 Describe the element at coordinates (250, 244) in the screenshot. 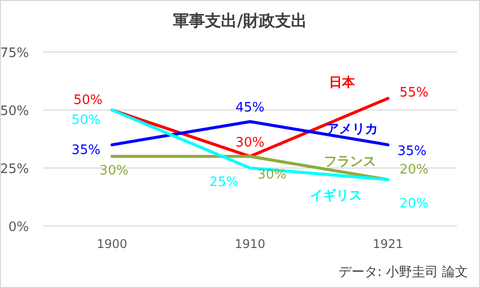

I see `x-tick-label: 1910` at that location.